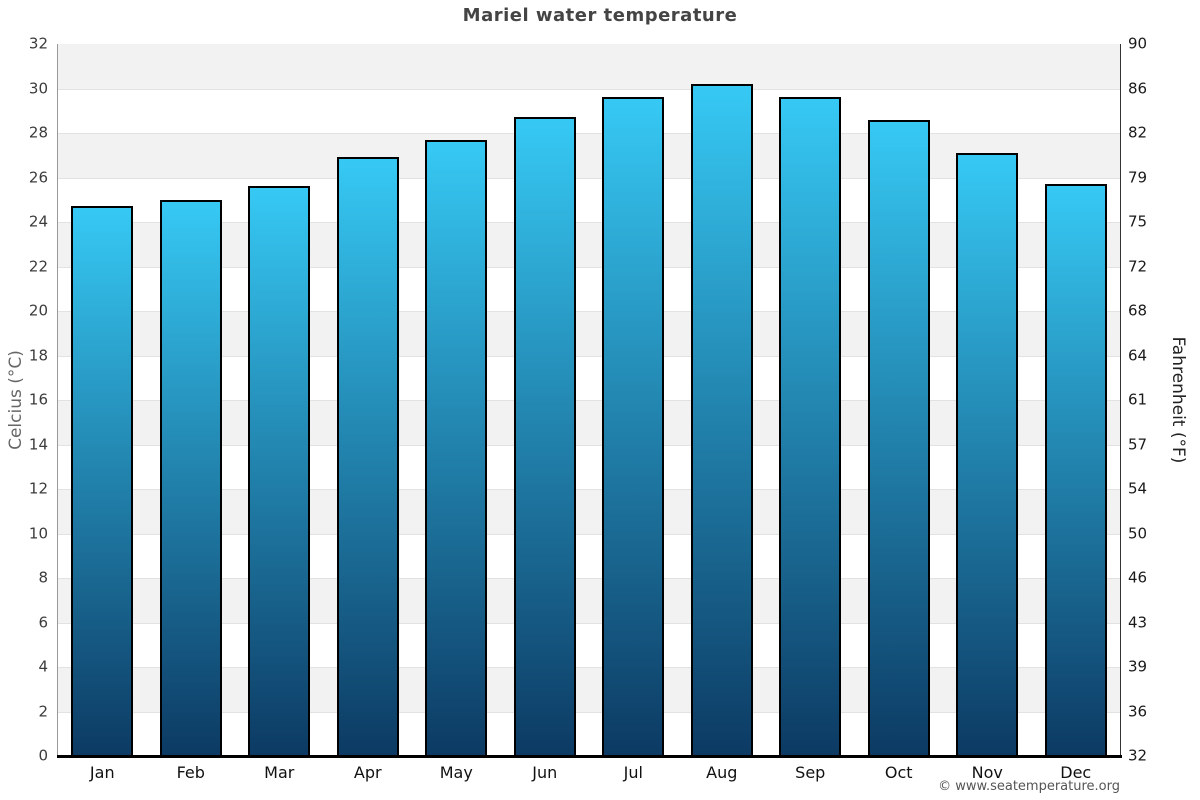 Image resolution: width=1200 pixels, height=800 pixels. I want to click on x-tick-dec: Dec, so click(1076, 772).